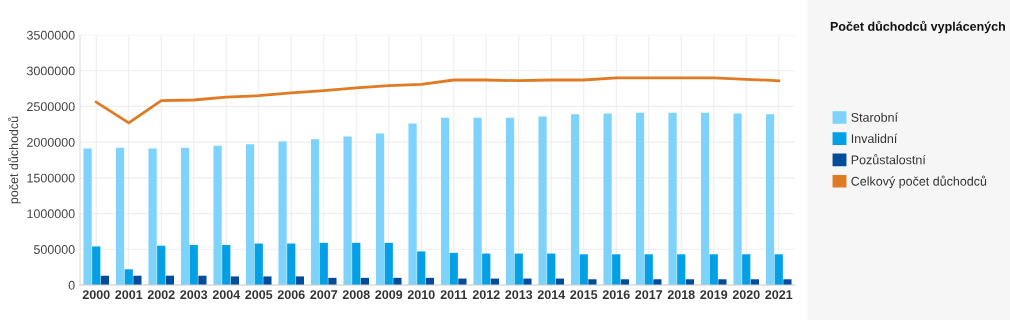 Image resolution: width=1010 pixels, height=320 pixels. What do you see at coordinates (919, 182) in the screenshot?
I see `legend-label: Celkový počet důchodců` at bounding box center [919, 182].